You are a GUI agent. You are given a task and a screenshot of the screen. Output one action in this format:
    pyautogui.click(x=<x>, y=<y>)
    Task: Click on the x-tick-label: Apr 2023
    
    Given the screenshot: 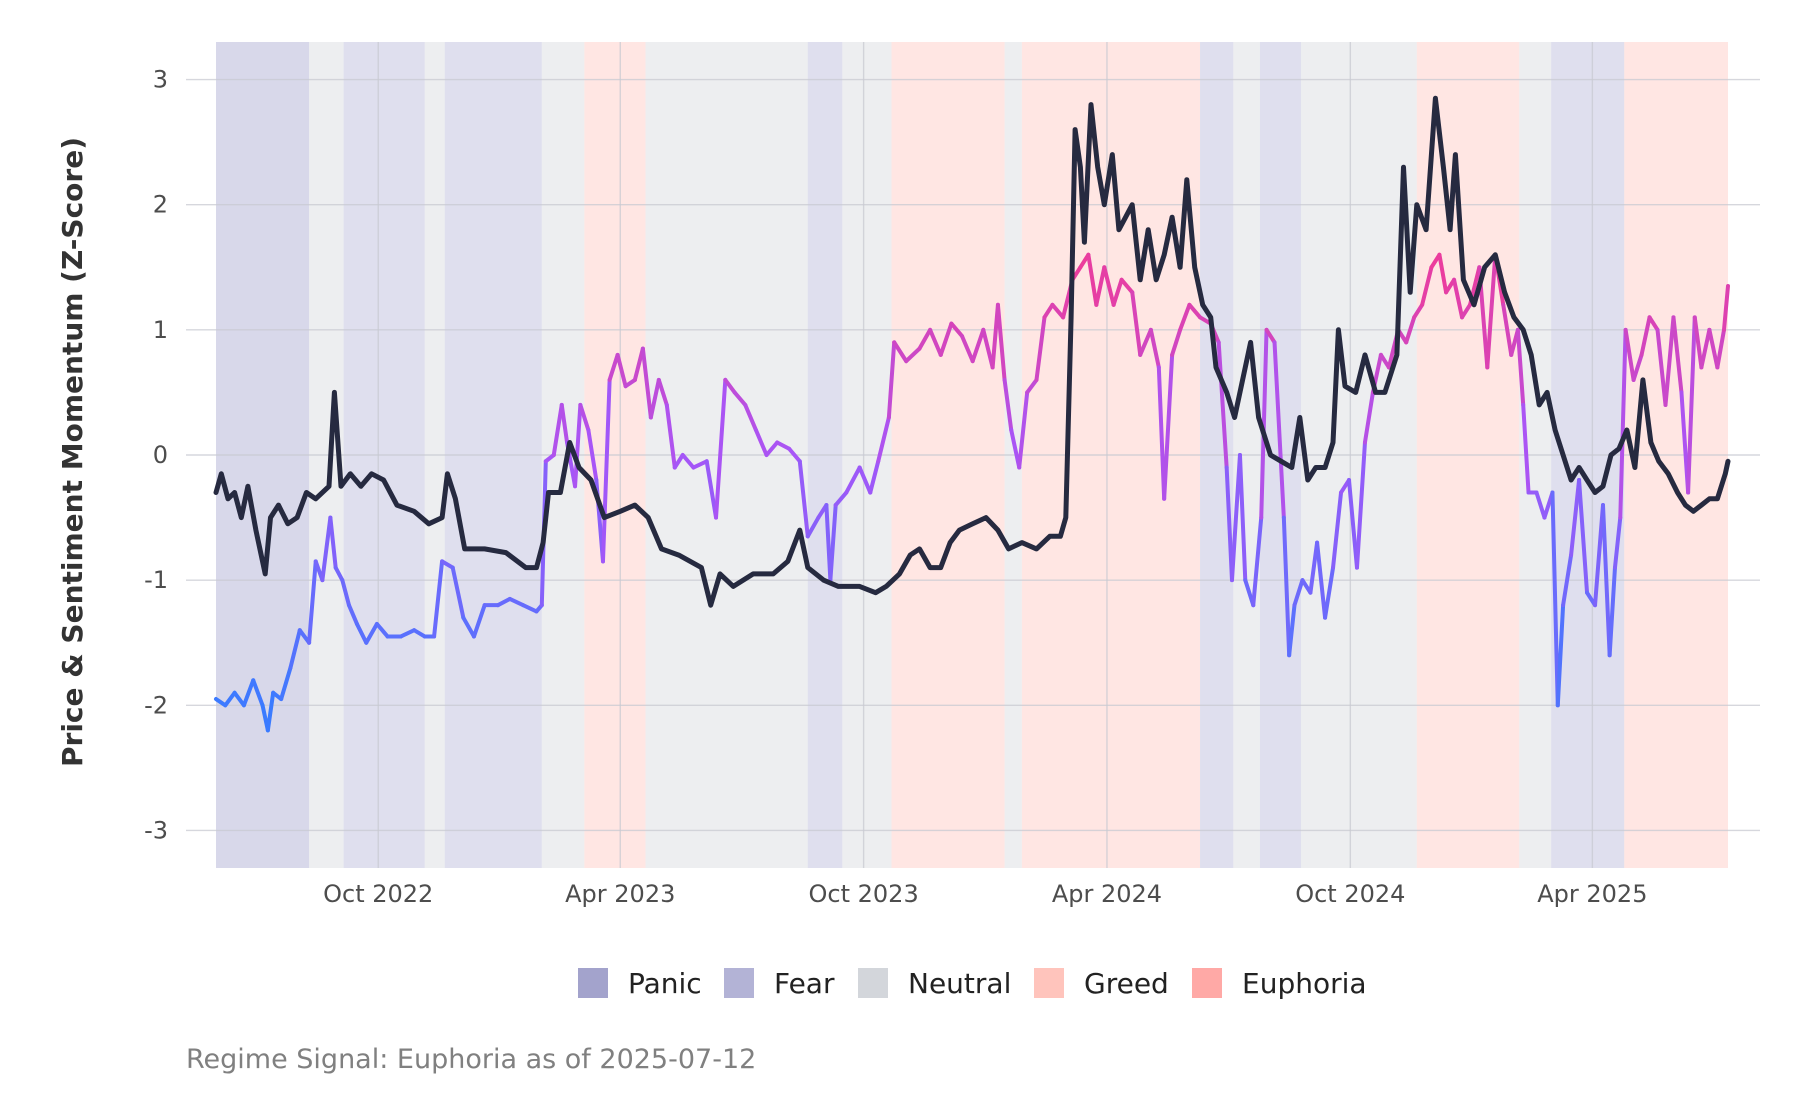 What is the action you would take?
    pyautogui.click(x=620, y=894)
    